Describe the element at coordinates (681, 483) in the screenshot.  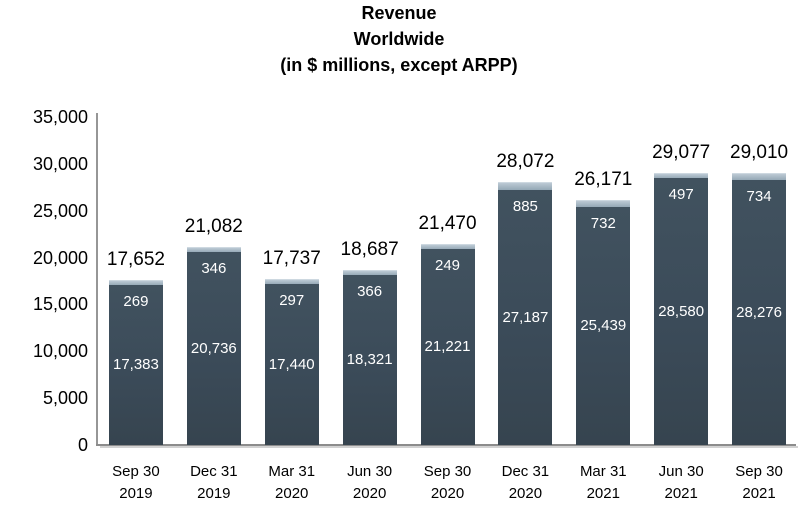
I see `x-axis-category-label: Jun 30 2021` at that location.